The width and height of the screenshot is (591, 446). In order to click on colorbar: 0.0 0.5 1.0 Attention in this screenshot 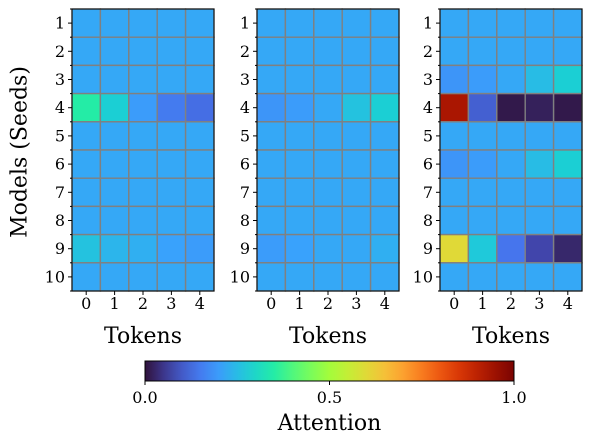, I will do `click(329, 398)`.